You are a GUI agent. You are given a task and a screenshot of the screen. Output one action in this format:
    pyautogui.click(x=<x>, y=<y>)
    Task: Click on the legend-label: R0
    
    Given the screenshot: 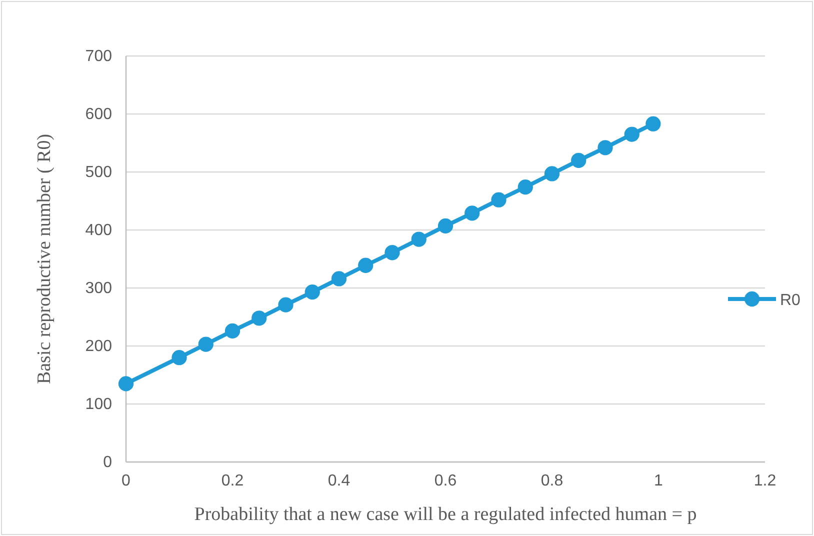 What is the action you would take?
    pyautogui.click(x=790, y=300)
    